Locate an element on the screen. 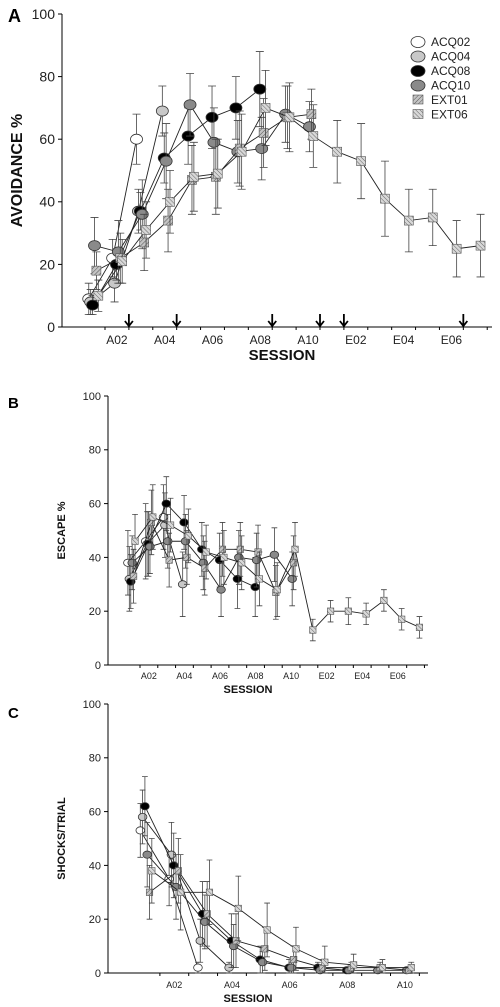 This screenshot has height=1007, width=500. x-tick-label: A02 is located at coordinates (149, 676).